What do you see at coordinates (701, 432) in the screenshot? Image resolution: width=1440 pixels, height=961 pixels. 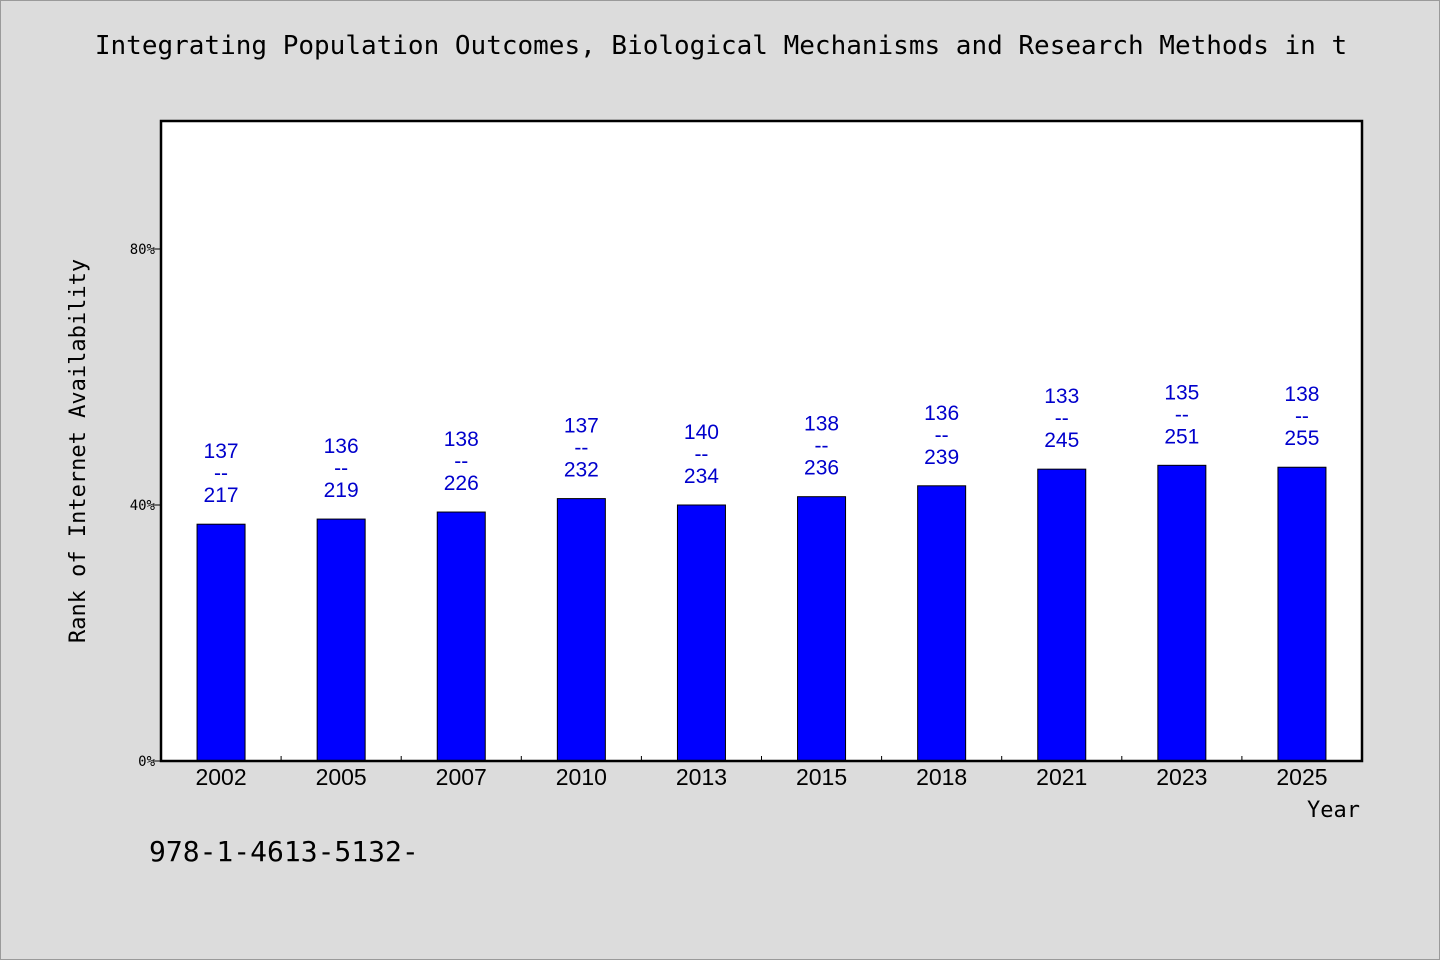 I see `bar-data-label: 140` at bounding box center [701, 432].